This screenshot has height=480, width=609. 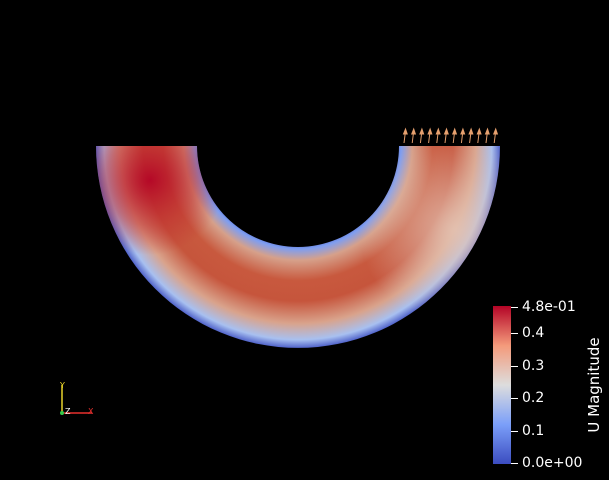 What do you see at coordinates (502, 385) in the screenshot?
I see `colorbar-gradient` at bounding box center [502, 385].